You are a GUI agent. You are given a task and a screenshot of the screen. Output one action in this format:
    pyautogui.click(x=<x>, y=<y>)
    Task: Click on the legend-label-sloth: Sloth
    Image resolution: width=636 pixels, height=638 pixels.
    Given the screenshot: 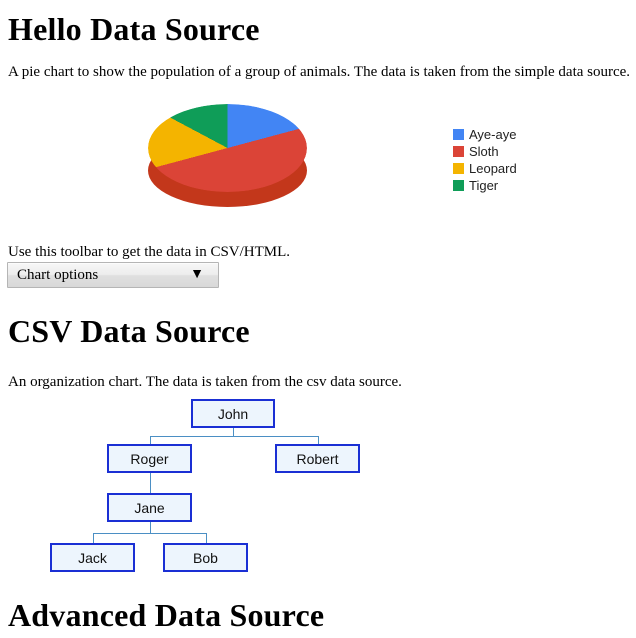 What is the action you would take?
    pyautogui.click(x=484, y=151)
    